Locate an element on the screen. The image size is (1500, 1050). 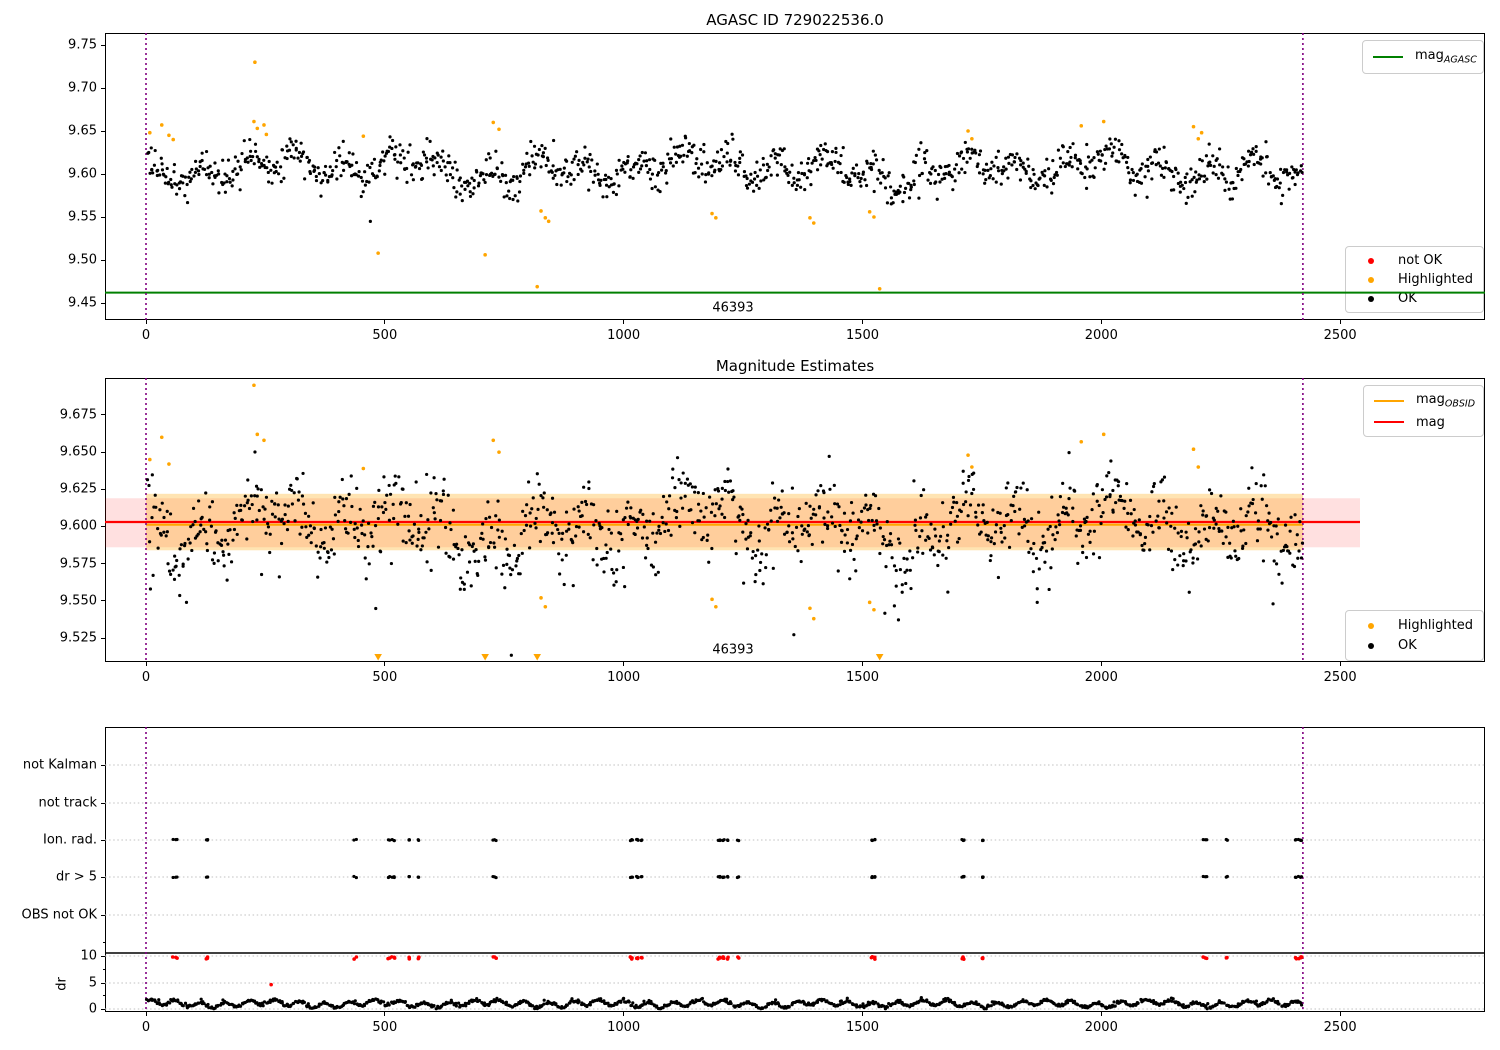
y-tick-label: 9.575 is located at coordinates (78, 564).